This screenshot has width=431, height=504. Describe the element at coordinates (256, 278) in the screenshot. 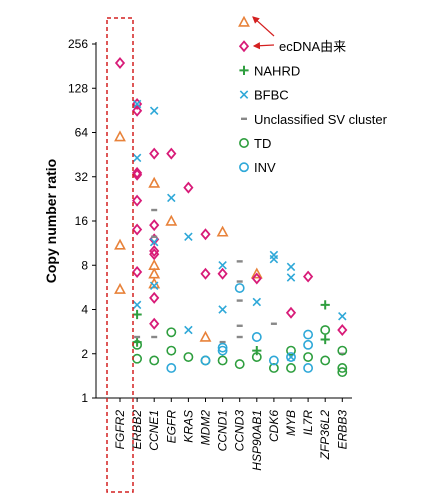

I see `data-point-diamond-hsp90ab1` at that location.